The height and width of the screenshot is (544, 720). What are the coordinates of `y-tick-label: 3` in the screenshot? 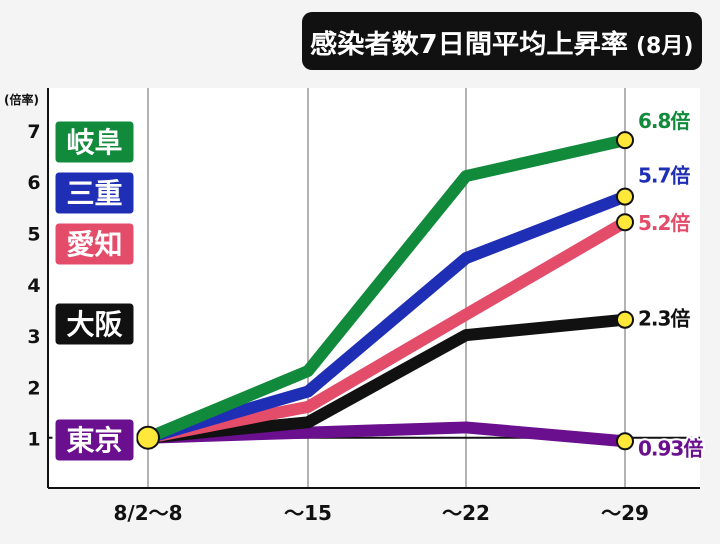 It's located at (33, 337).